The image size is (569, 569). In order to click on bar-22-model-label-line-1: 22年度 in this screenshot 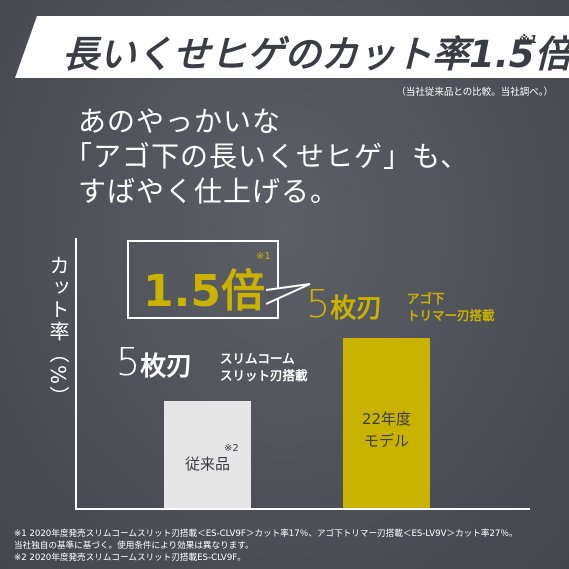, I will do `click(386, 419)`.